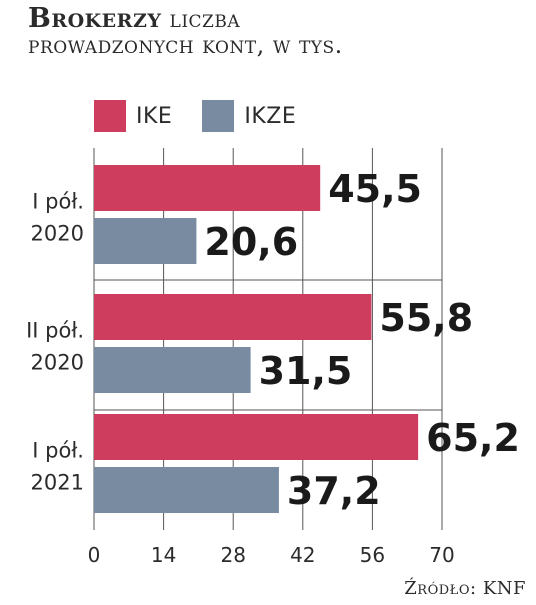 The image size is (536, 605). What do you see at coordinates (306, 371) in the screenshot?
I see `data-label: 31,5` at bounding box center [306, 371].